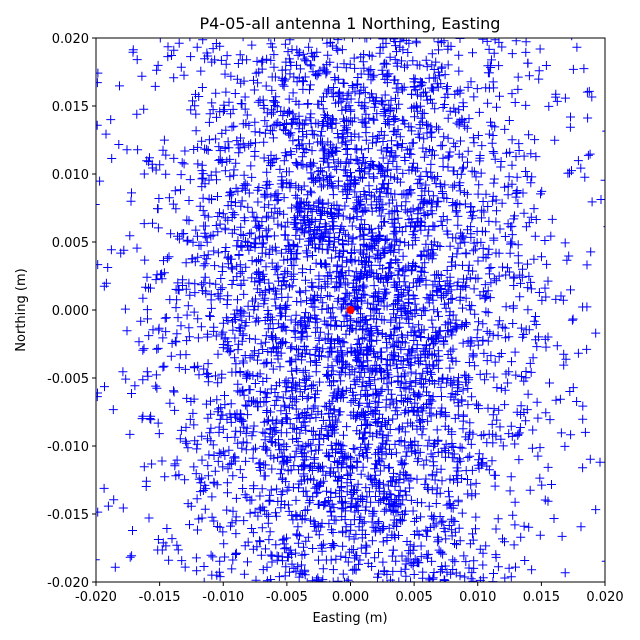 This screenshot has height=640, width=640. What do you see at coordinates (541, 597) in the screenshot?
I see `x-tick-label: 0.015` at bounding box center [541, 597].